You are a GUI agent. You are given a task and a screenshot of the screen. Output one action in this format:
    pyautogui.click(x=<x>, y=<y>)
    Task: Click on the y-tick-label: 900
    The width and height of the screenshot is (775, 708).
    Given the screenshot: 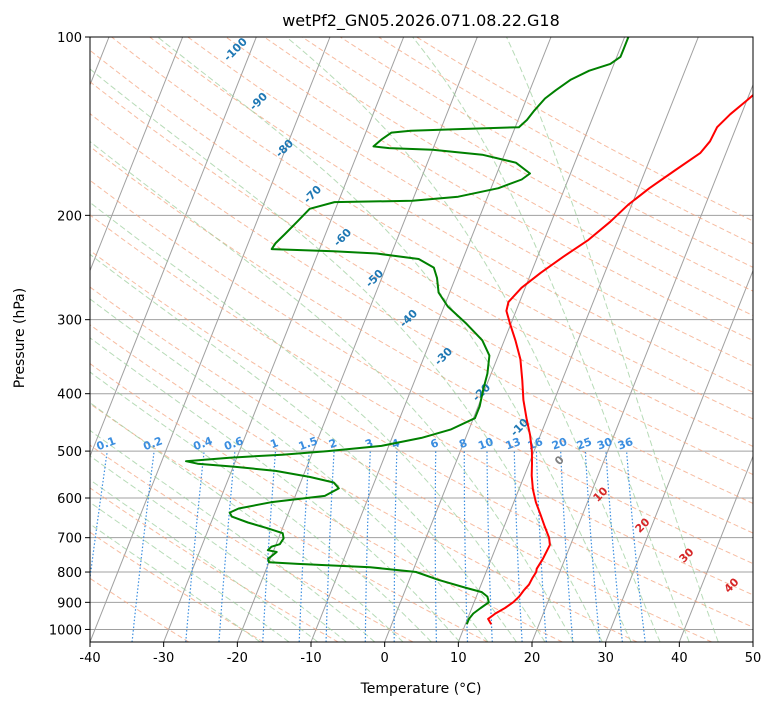 What is the action you would take?
    pyautogui.click(x=69, y=603)
    